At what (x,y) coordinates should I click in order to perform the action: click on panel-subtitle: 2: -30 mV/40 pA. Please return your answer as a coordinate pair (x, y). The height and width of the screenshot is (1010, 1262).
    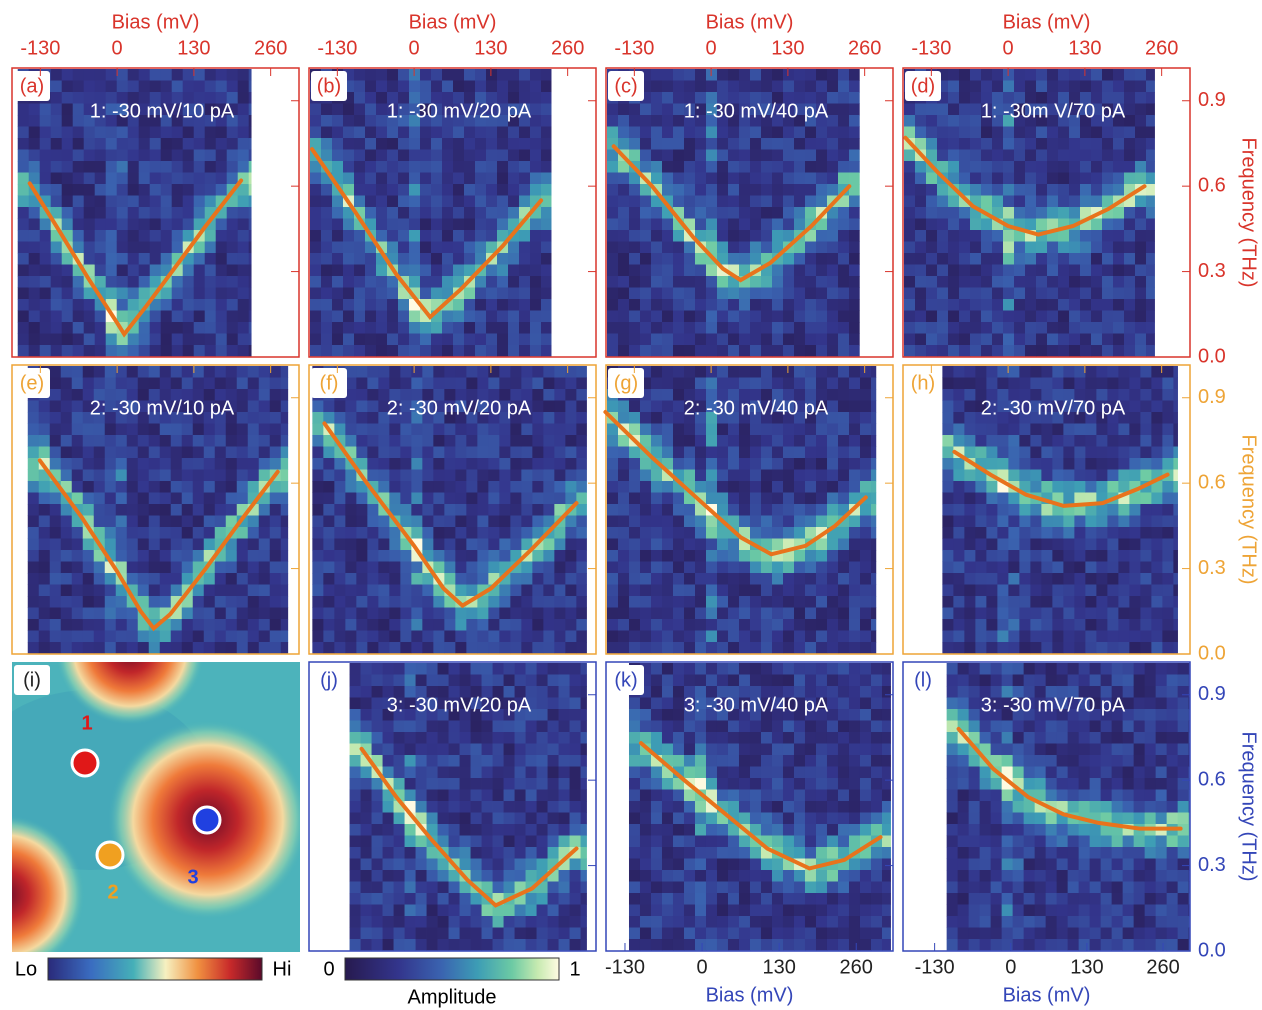
    Looking at the image, I should click on (756, 408).